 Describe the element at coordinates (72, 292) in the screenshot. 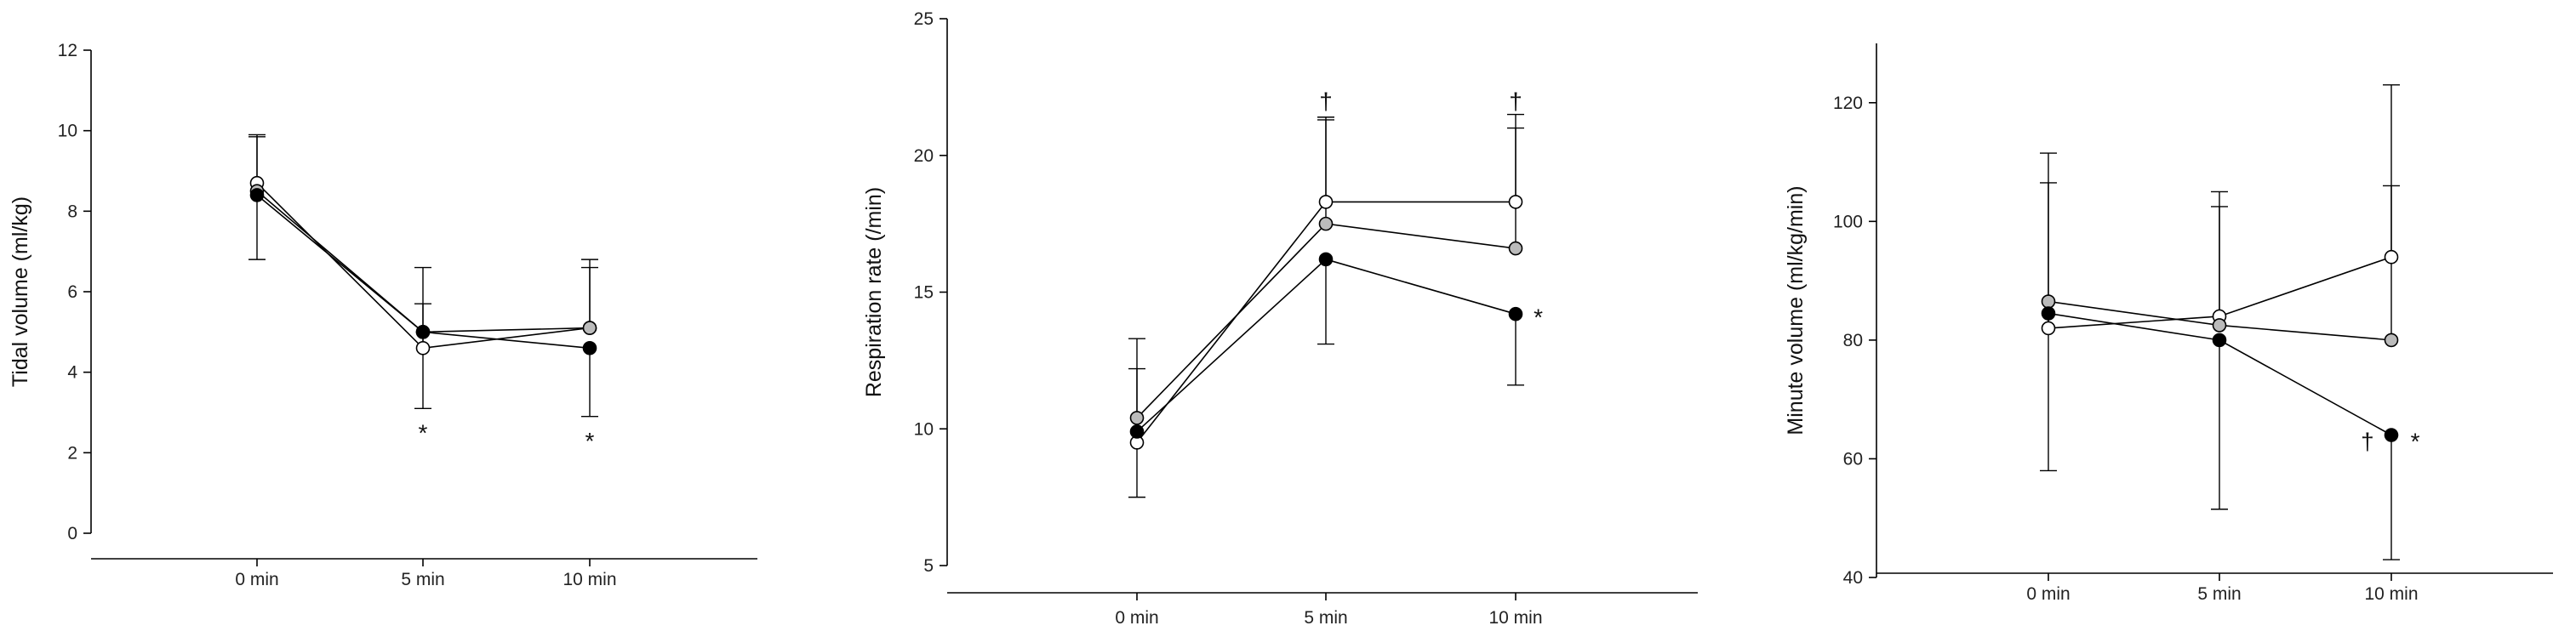

I see `y-tick-label: 6` at that location.